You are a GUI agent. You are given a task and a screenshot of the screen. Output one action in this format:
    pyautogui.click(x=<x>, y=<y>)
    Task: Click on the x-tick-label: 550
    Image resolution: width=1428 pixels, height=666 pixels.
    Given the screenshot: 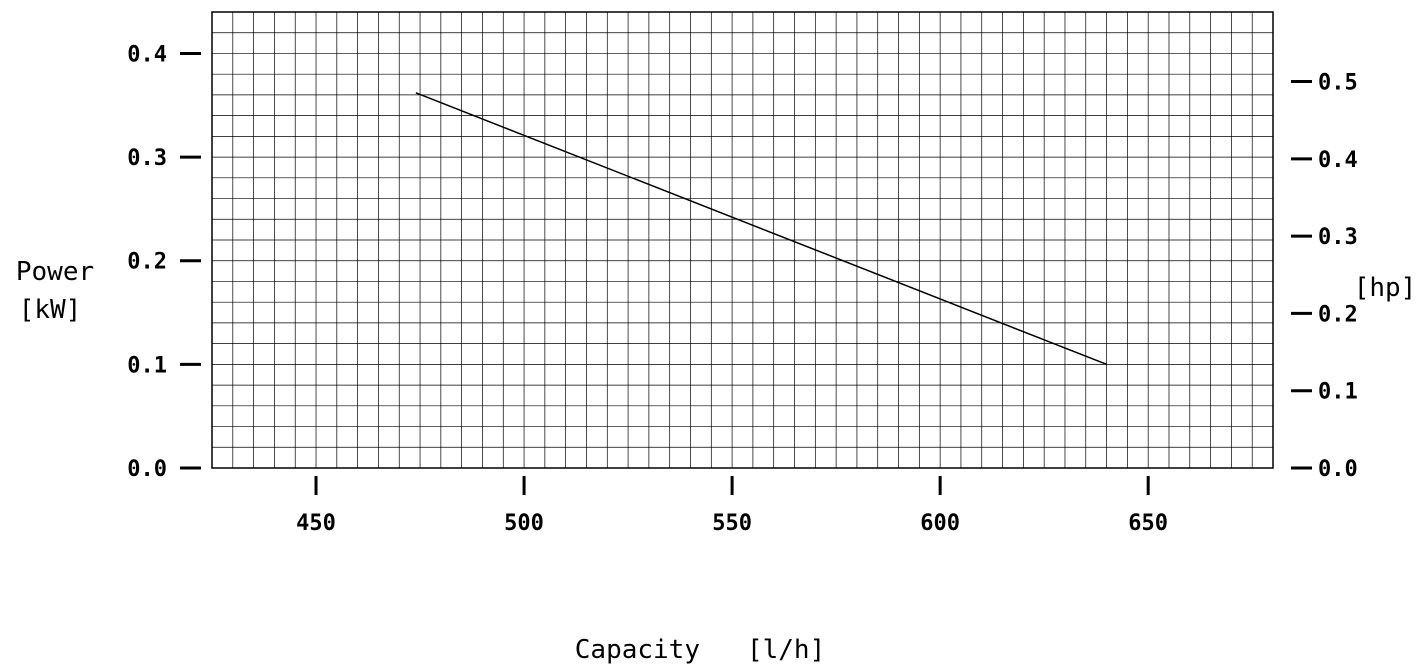 What is the action you would take?
    pyautogui.click(x=732, y=523)
    